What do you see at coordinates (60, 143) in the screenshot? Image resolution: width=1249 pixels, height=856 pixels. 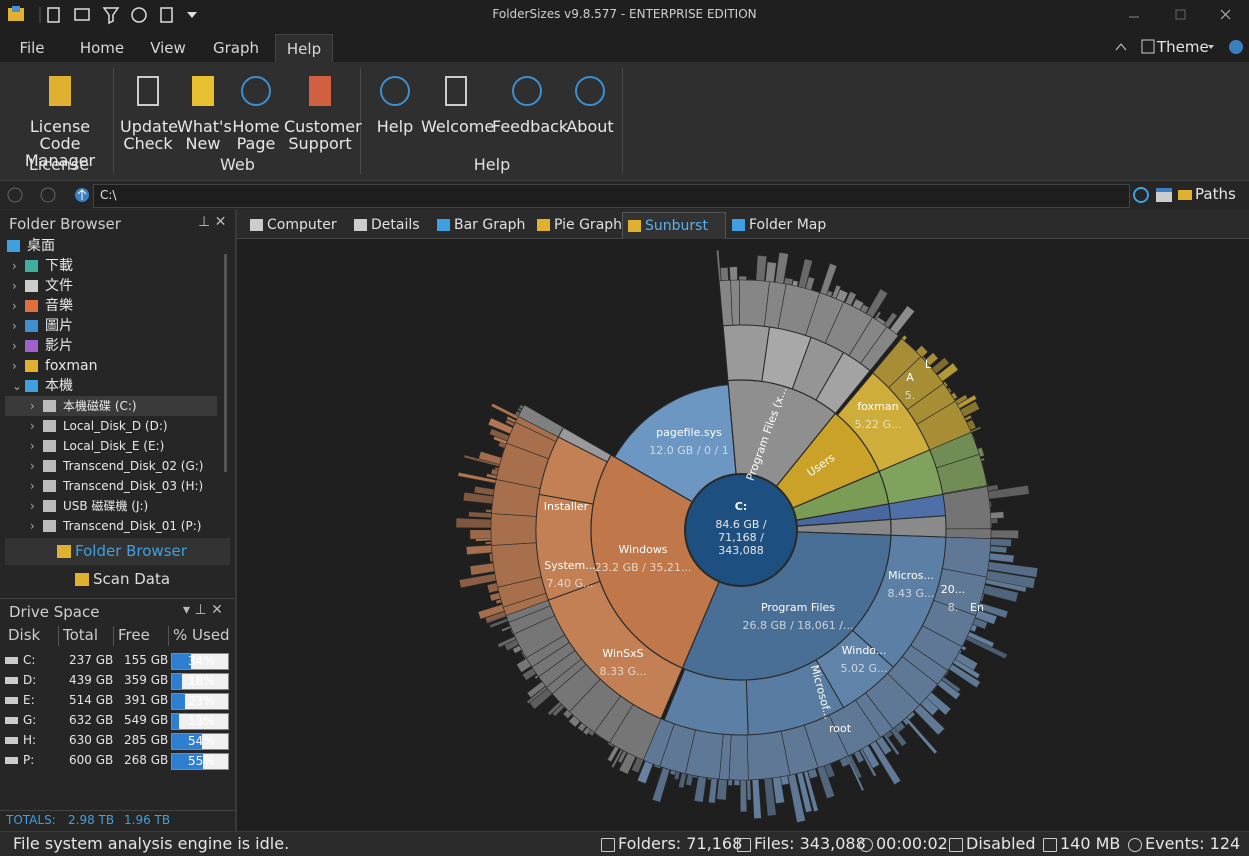 I see `ribbon-button: License Code Manager` at bounding box center [60, 143].